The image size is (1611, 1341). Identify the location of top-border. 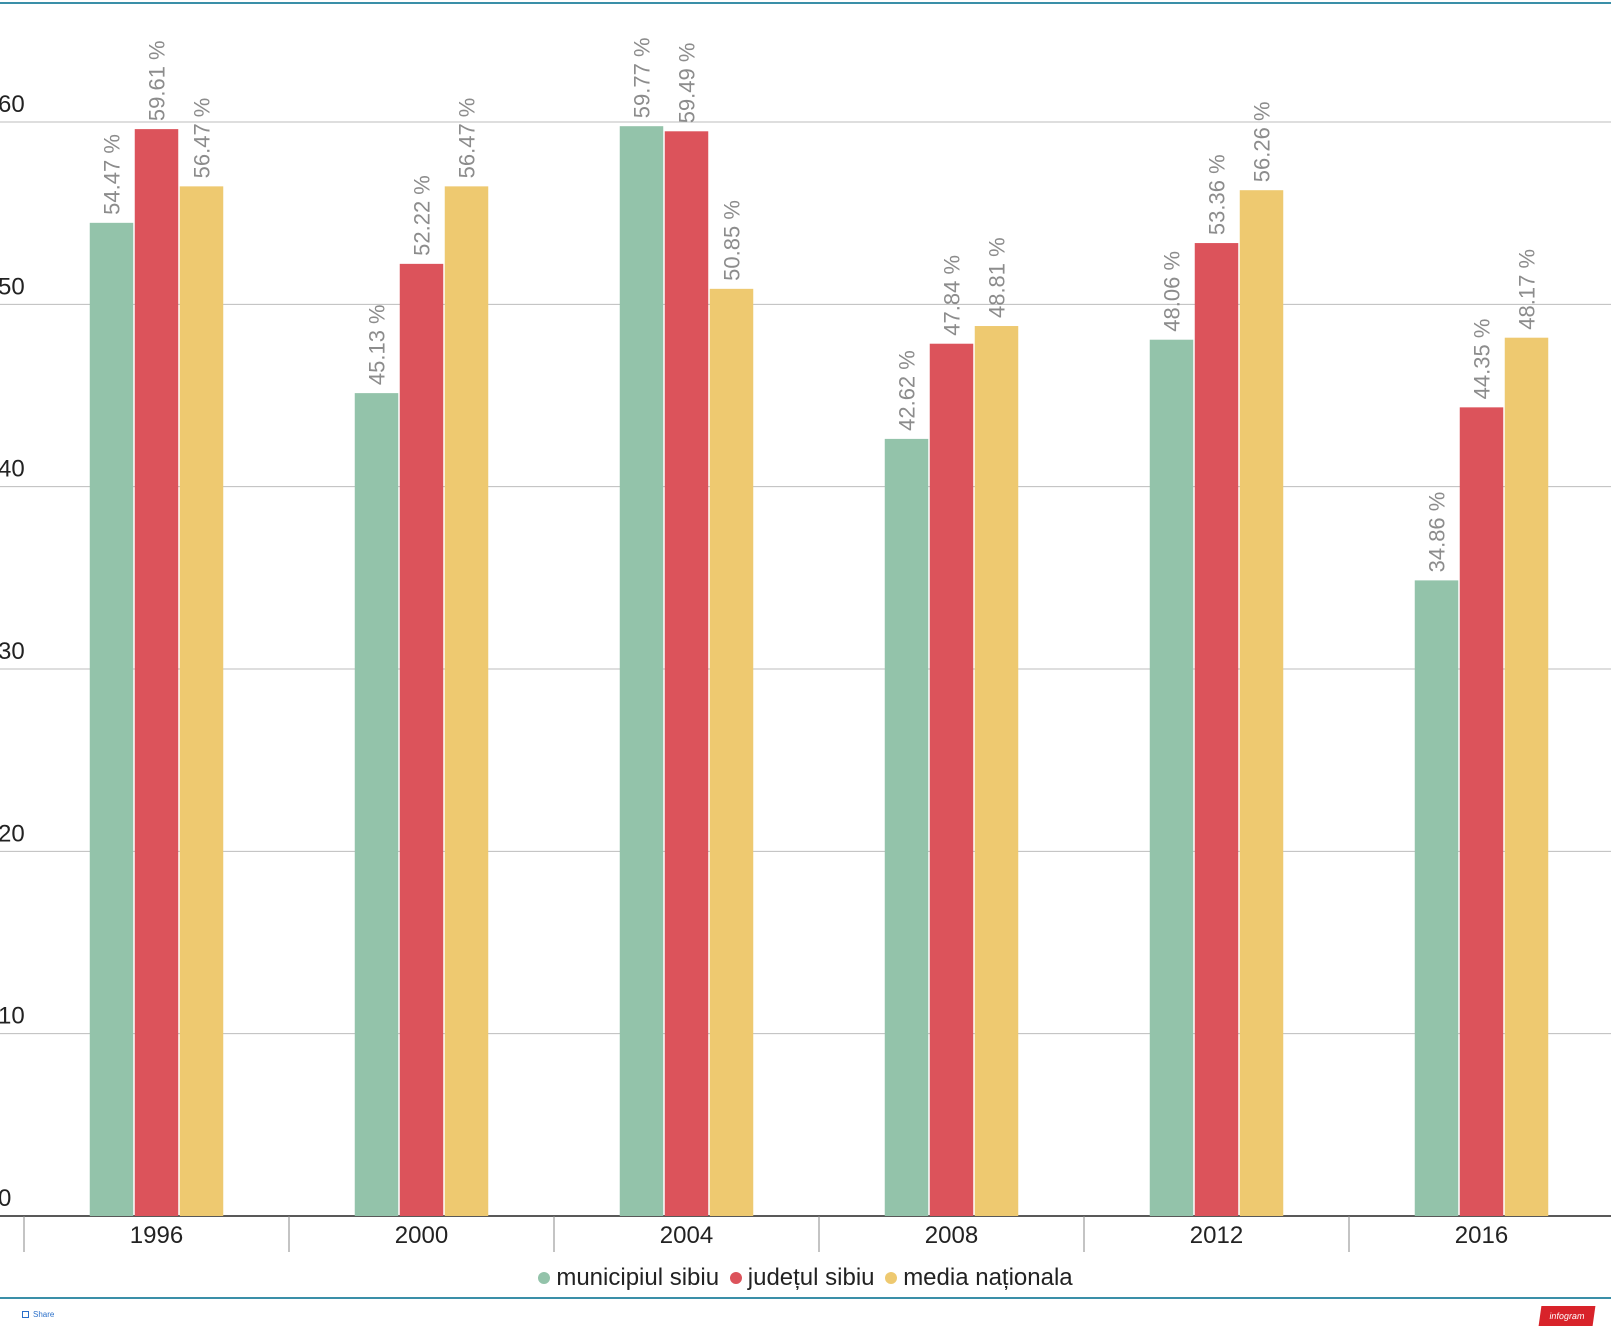
(805, 3).